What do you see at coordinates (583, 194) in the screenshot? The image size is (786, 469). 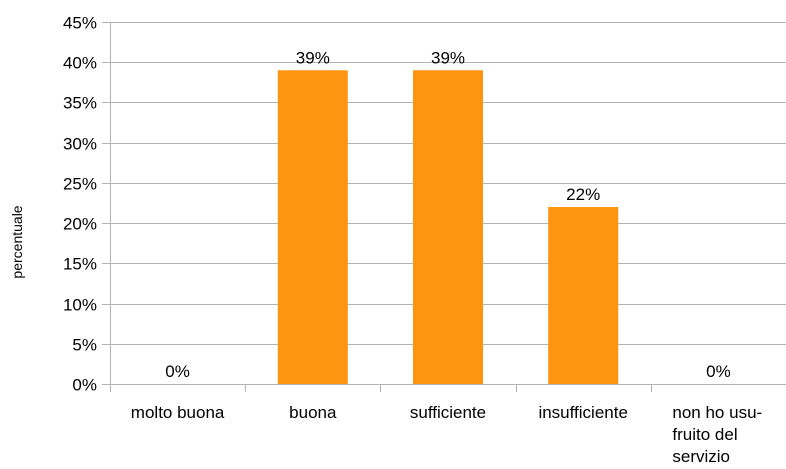 I see `data-label: 22%` at bounding box center [583, 194].